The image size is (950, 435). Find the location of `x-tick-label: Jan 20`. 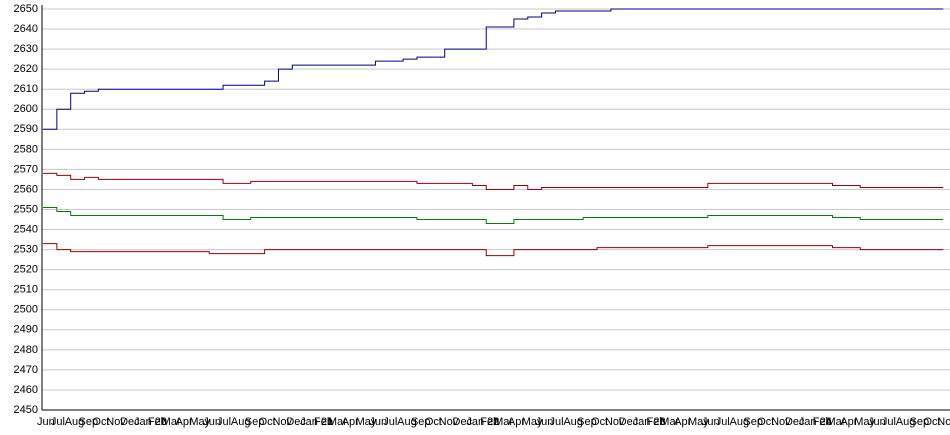

x-tick-label: Jan 20 is located at coordinates (150, 422).